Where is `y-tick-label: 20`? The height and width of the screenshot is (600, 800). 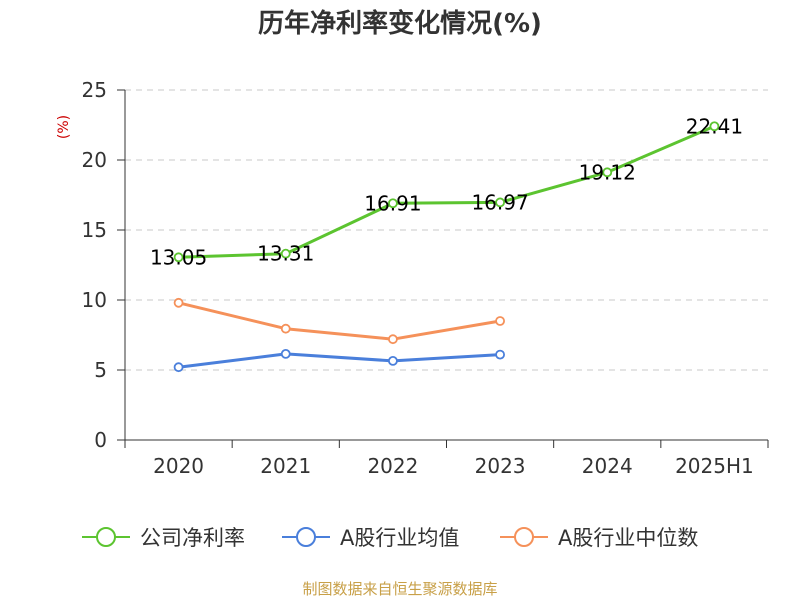
y-tick-label: 20 is located at coordinates (94, 160).